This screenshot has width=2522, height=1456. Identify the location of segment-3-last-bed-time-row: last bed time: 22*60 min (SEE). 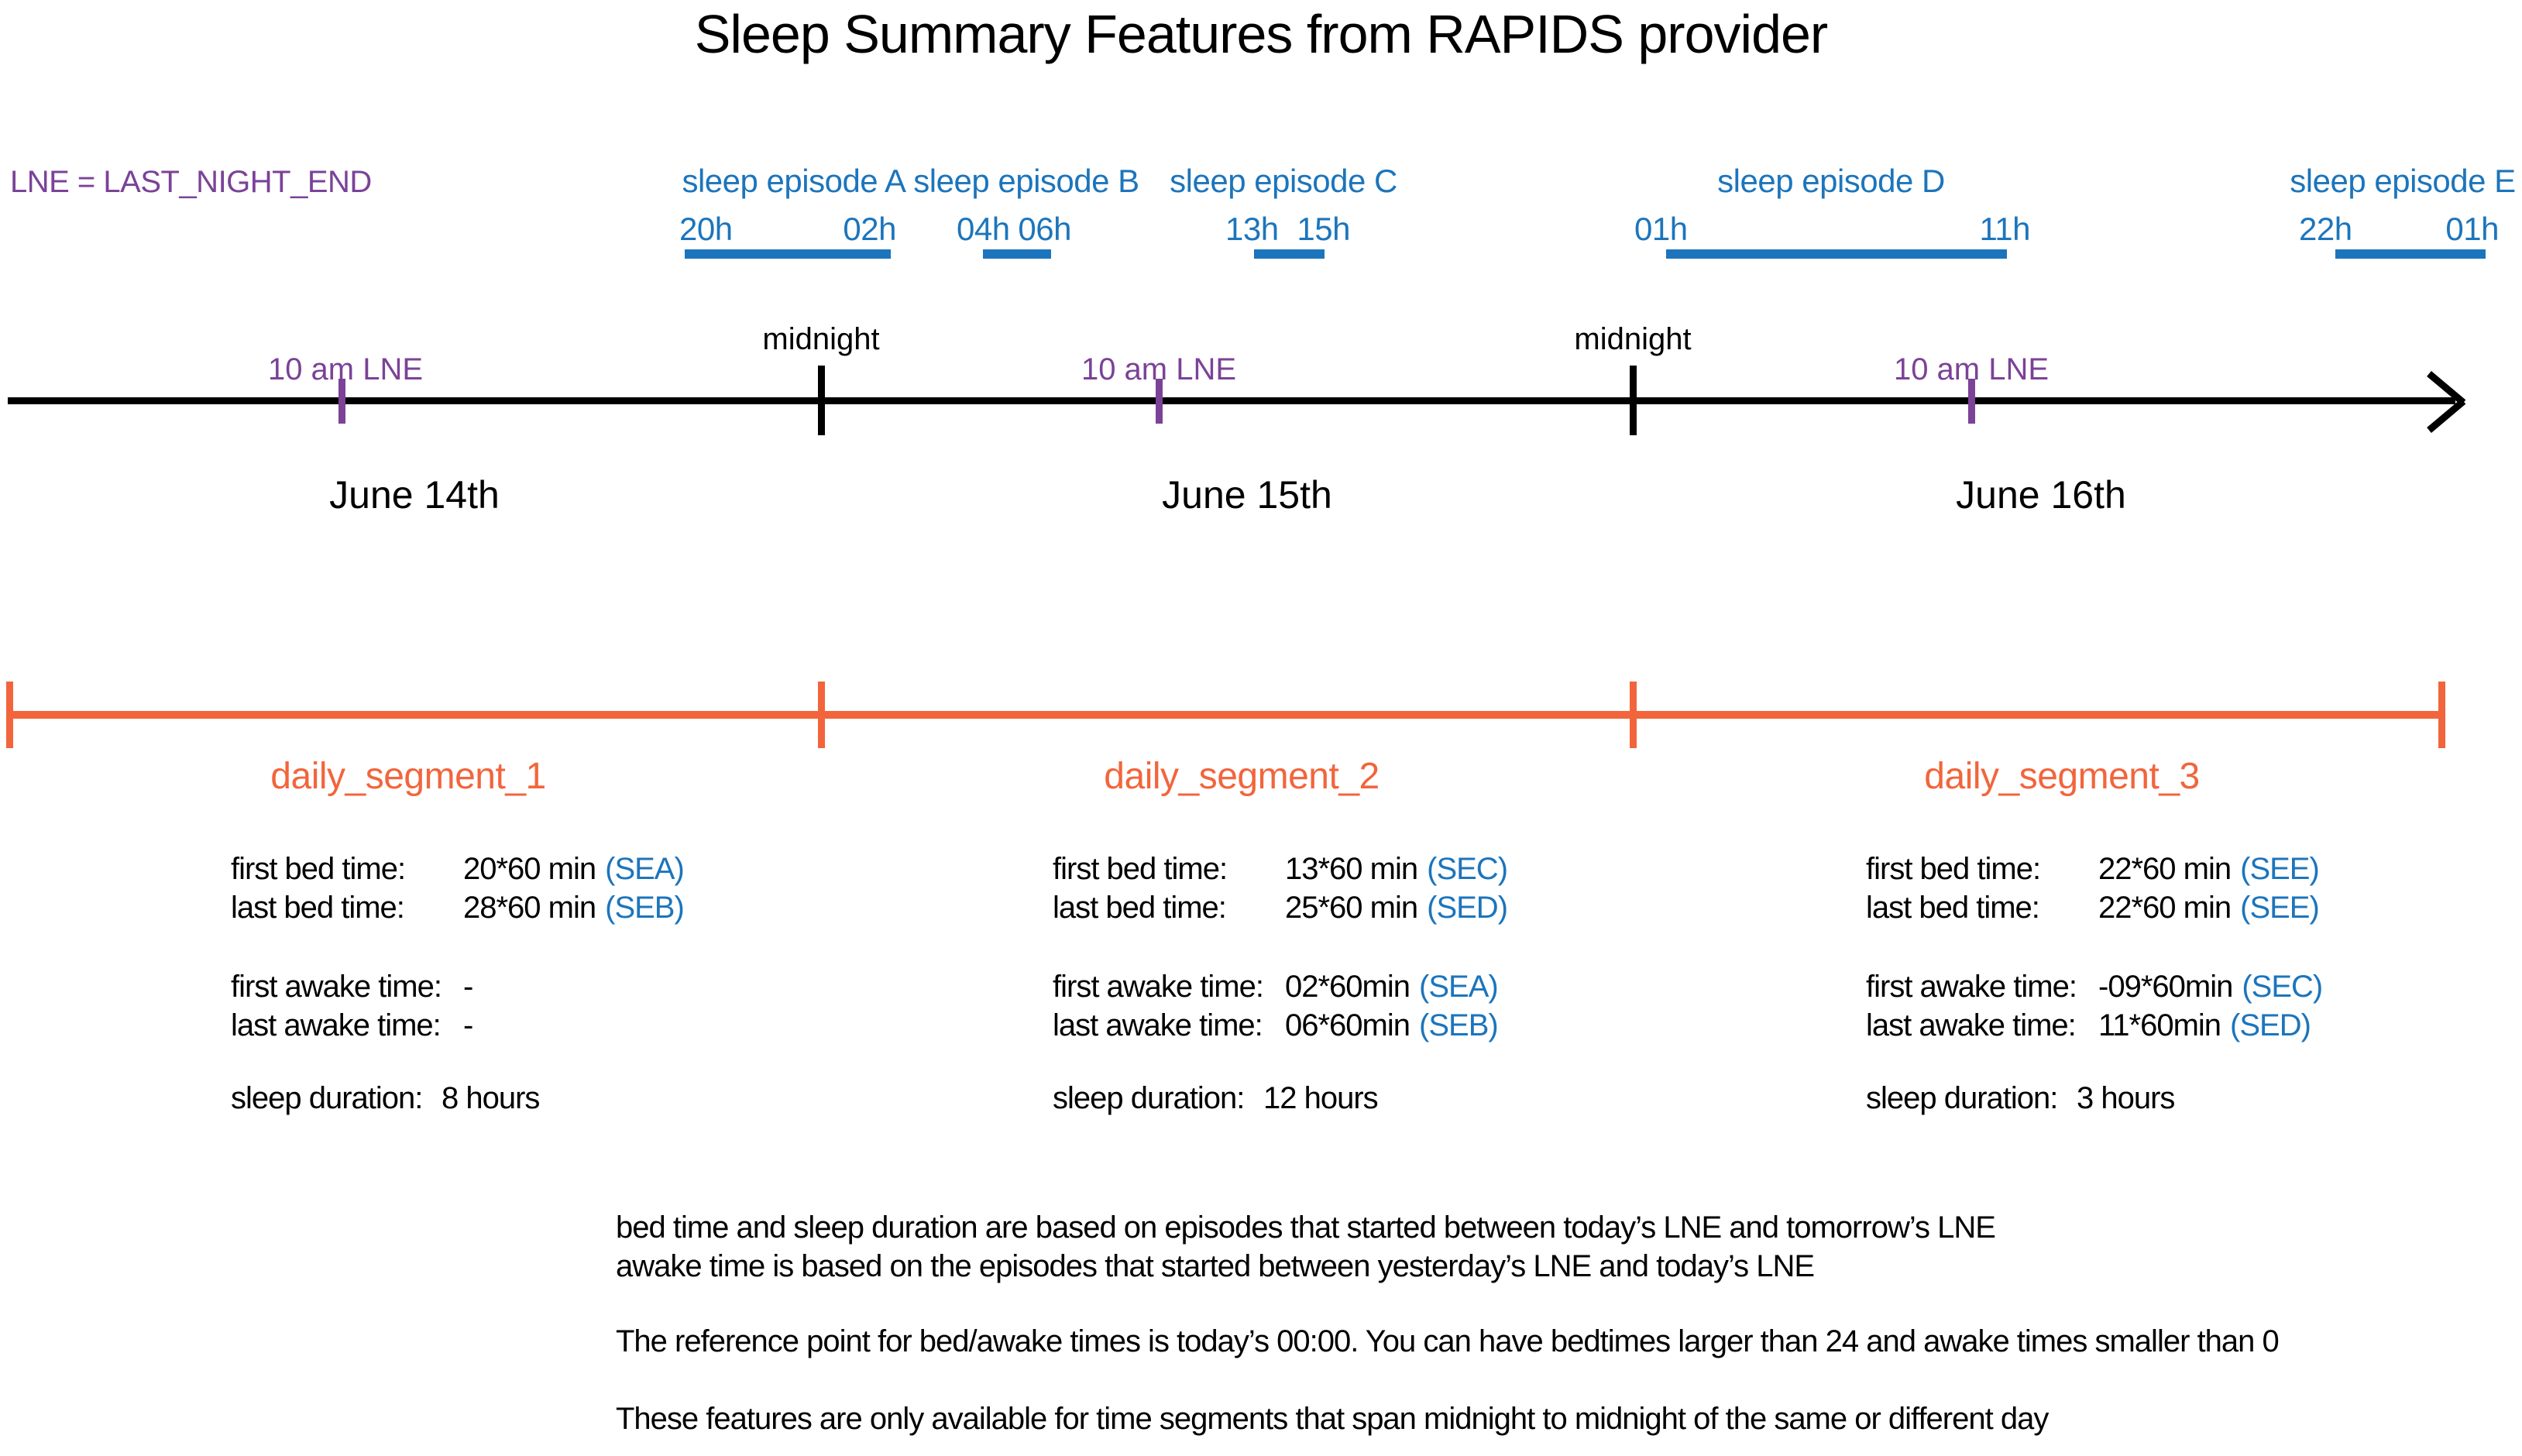
(2093, 908).